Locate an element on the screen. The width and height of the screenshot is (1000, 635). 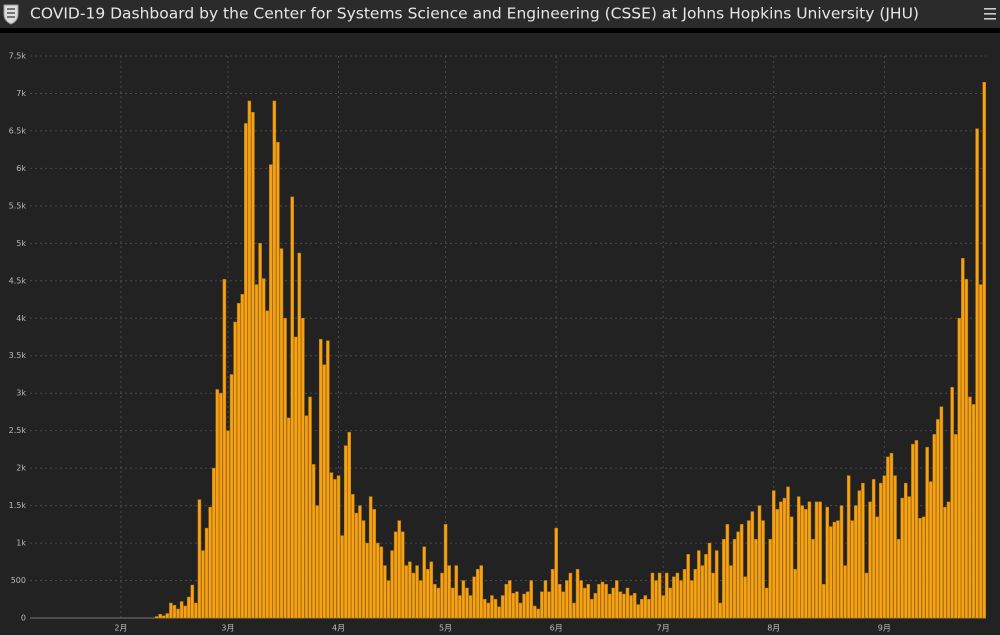
header-bar is located at coordinates (500, 14).